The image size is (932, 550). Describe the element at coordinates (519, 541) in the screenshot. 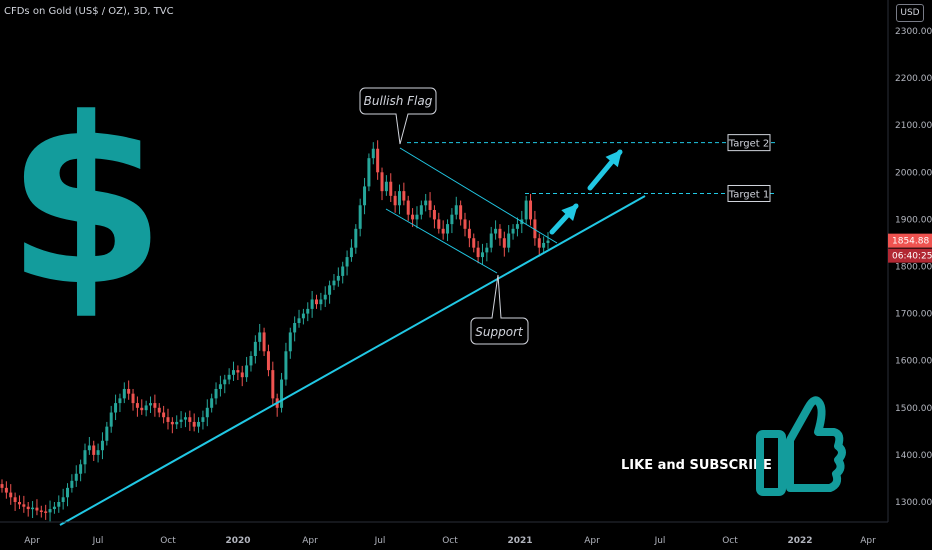

I see `x-tick-label: 2021` at that location.